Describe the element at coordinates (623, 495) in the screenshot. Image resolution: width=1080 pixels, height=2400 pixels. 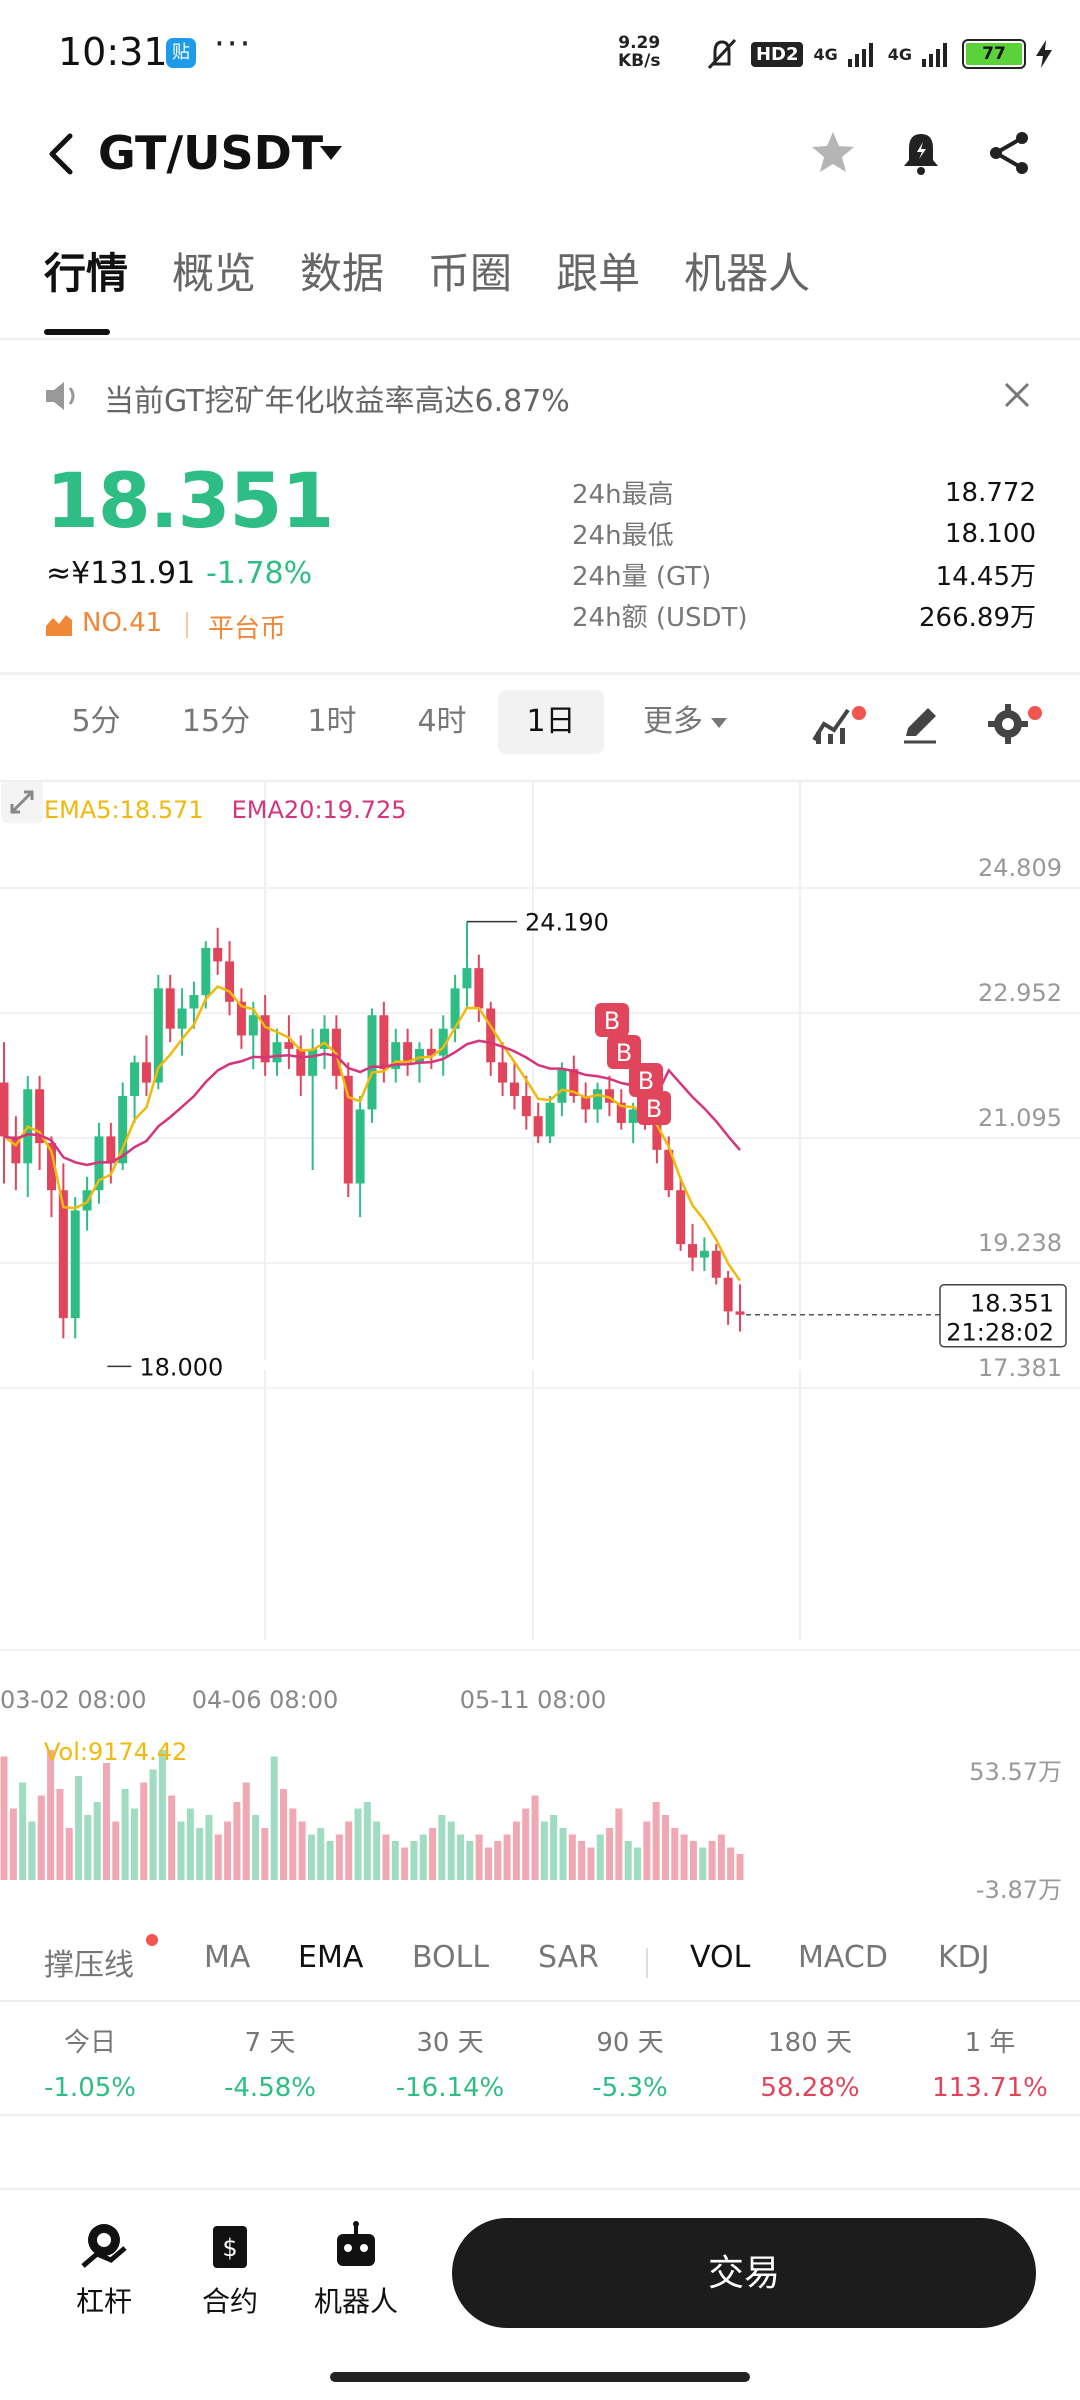
I see `stat-label: 24h最高` at that location.